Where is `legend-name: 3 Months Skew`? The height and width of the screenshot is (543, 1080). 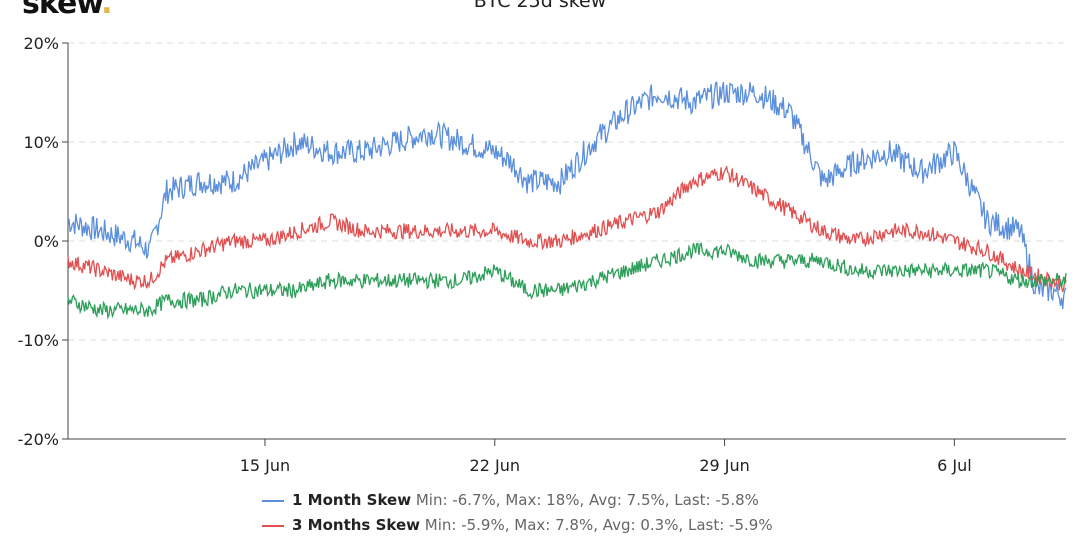
legend-name: 3 Months Skew is located at coordinates (356, 525).